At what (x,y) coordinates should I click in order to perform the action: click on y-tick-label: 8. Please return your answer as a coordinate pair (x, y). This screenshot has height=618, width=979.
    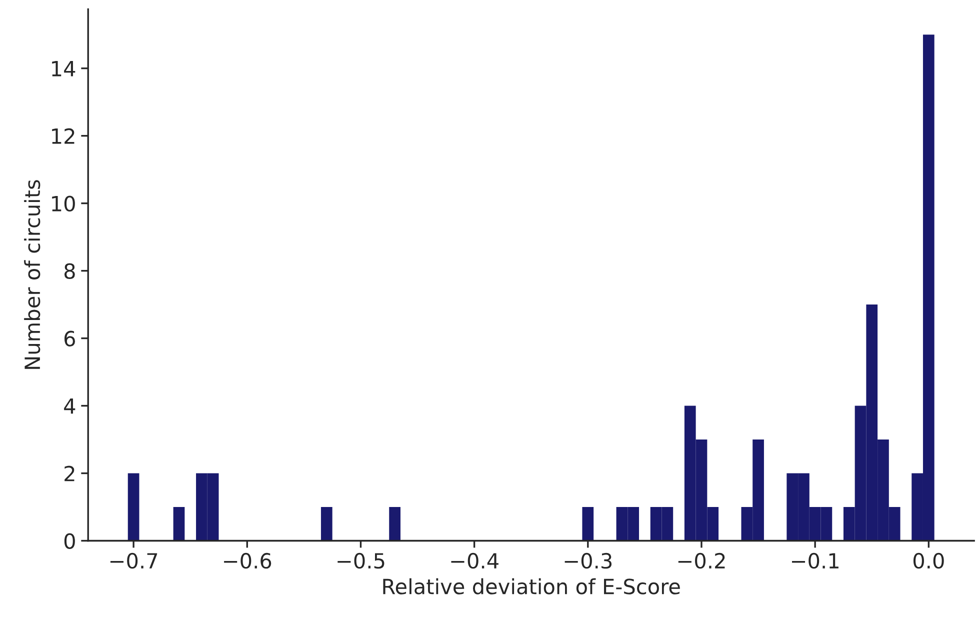
    Looking at the image, I should click on (69, 271).